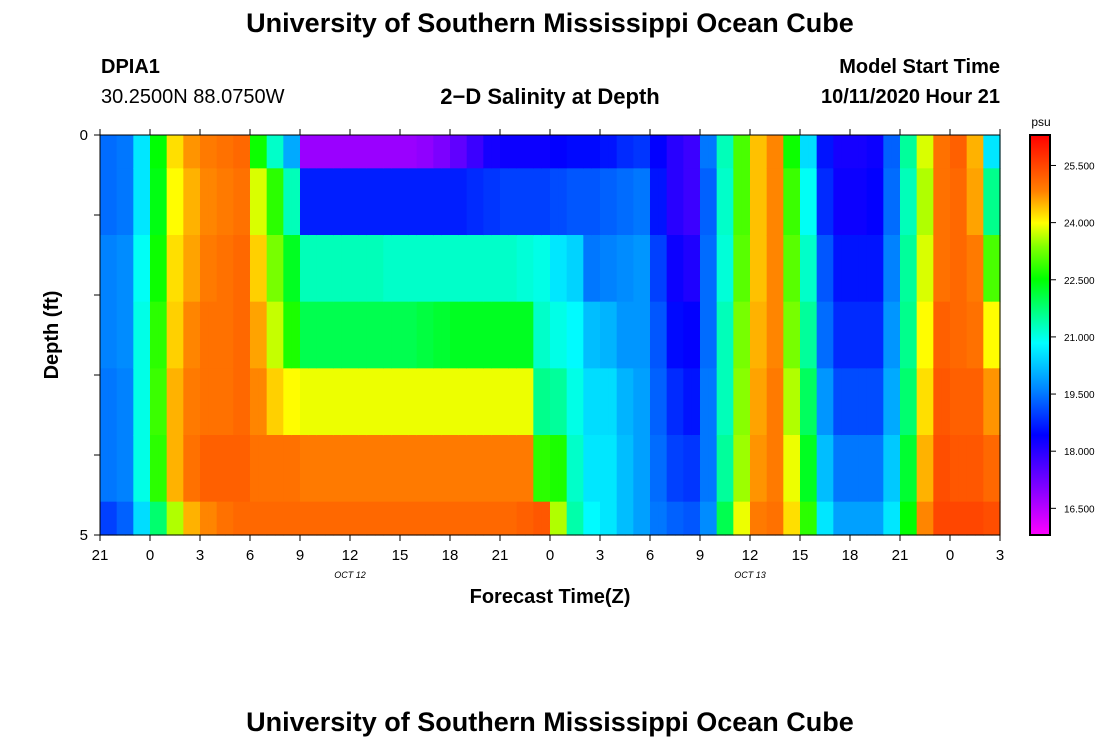 This screenshot has width=1100, height=750. Describe the element at coordinates (400, 555) in the screenshot. I see `x-tick-label: 15` at that location.